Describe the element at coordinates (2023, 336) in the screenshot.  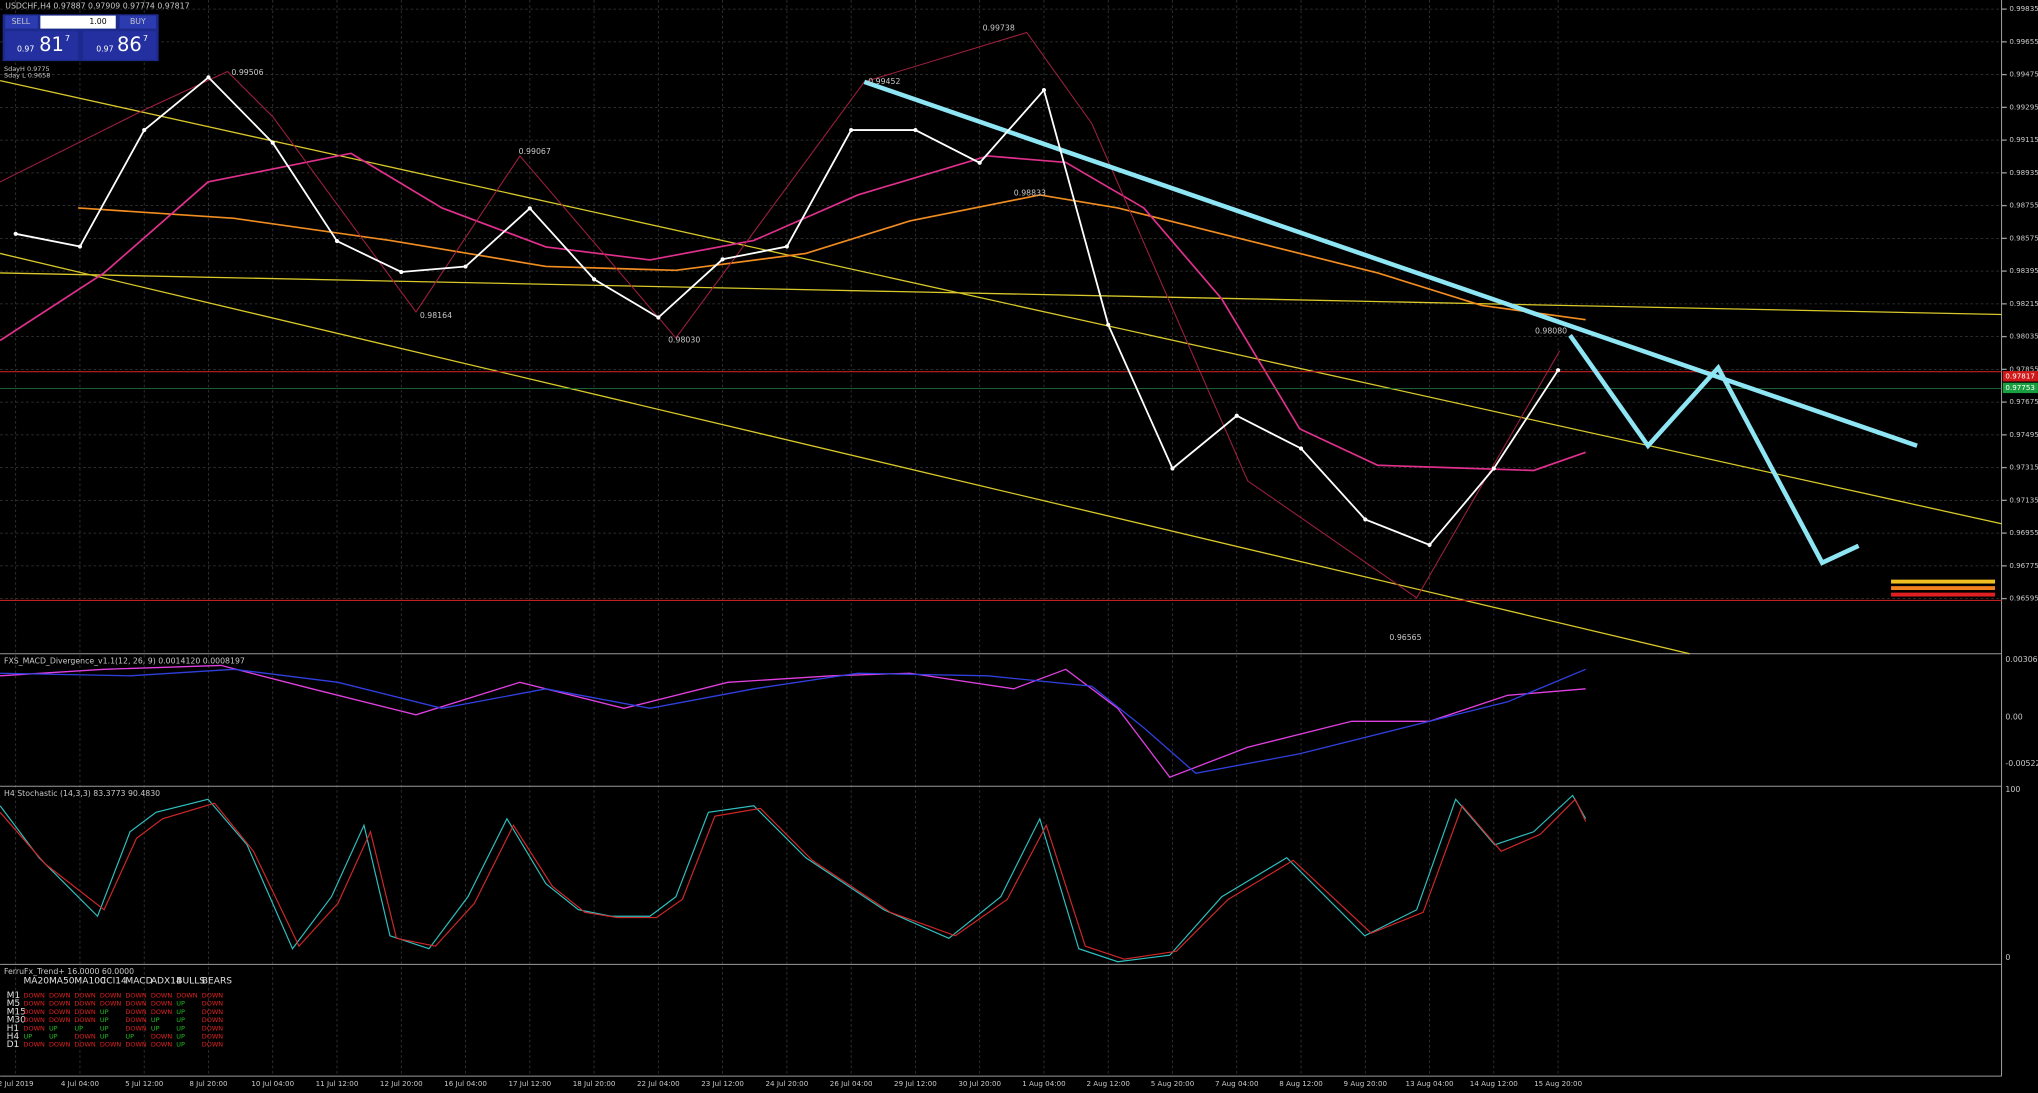
I see `y-tick-label: 0.98035` at that location.